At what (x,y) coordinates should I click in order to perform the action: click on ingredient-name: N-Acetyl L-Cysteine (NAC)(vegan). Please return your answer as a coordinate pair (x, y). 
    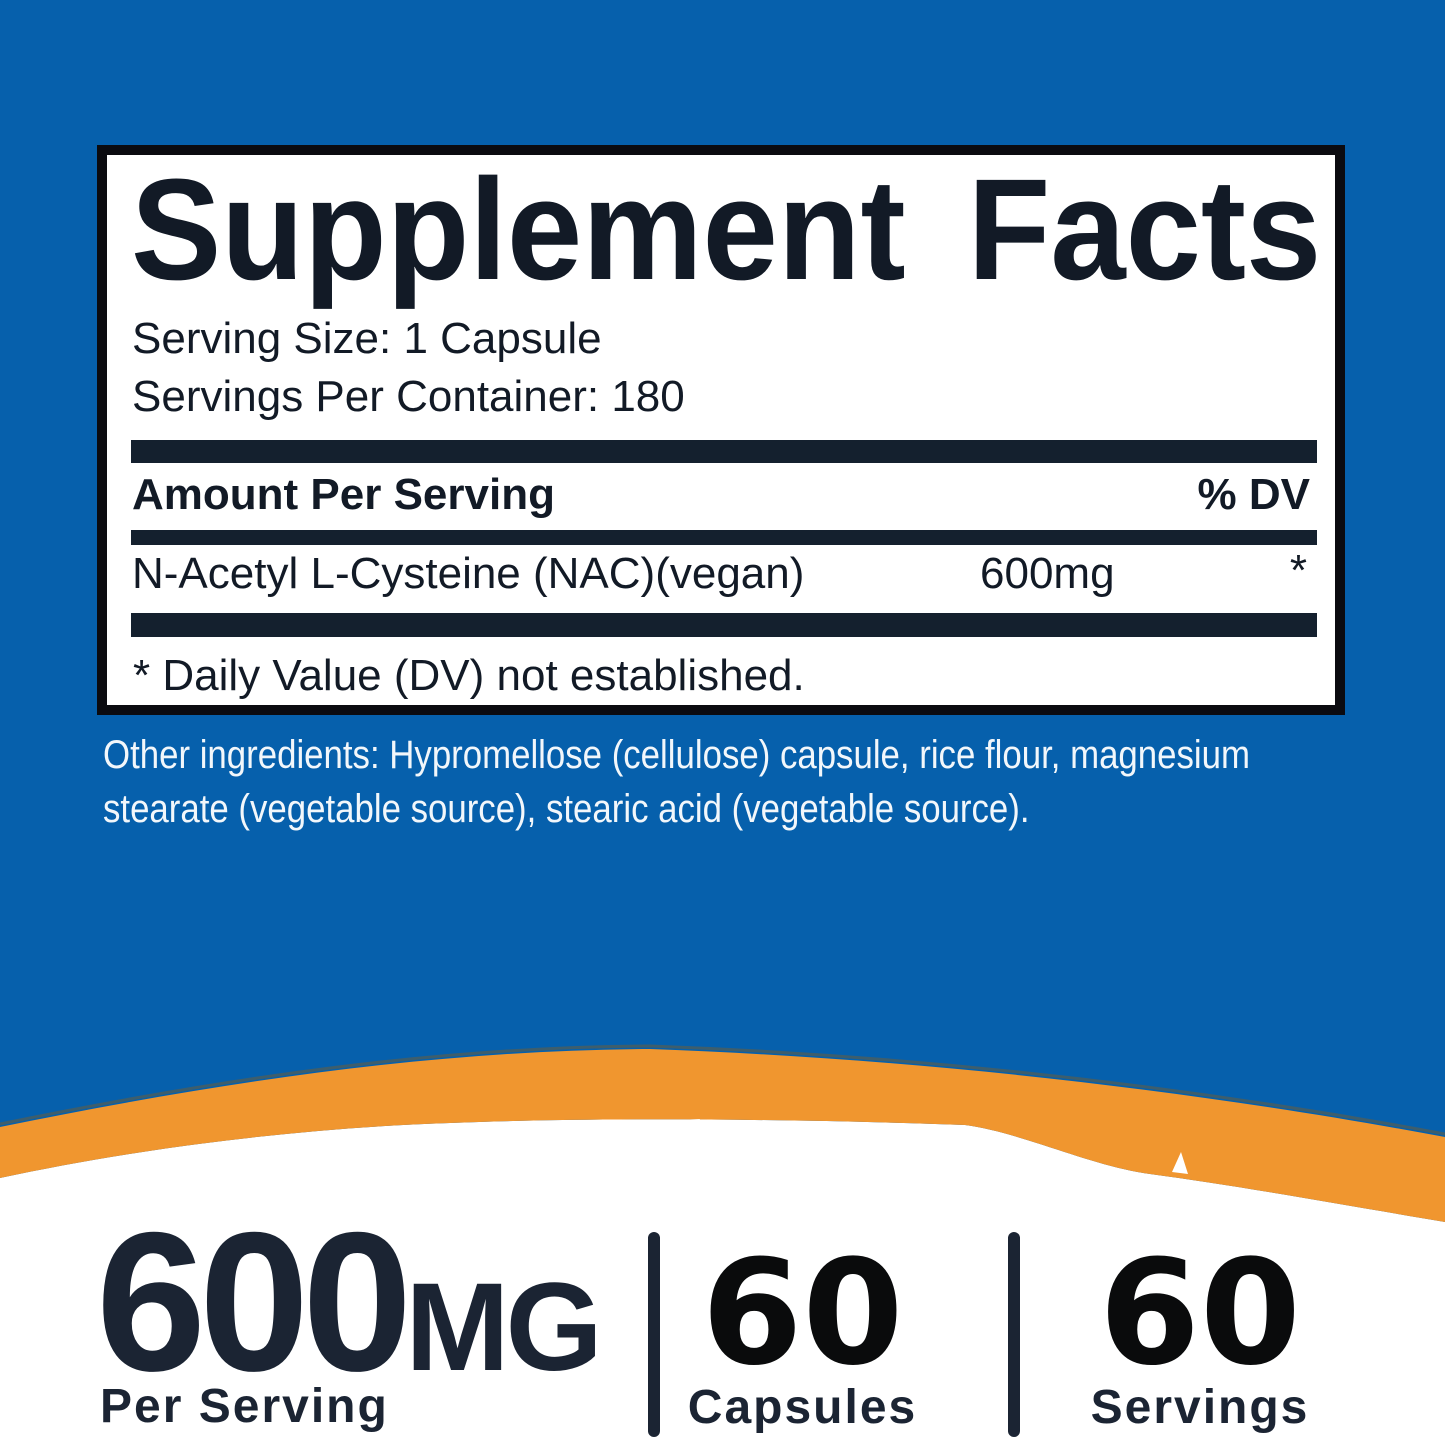
    Looking at the image, I should click on (468, 573).